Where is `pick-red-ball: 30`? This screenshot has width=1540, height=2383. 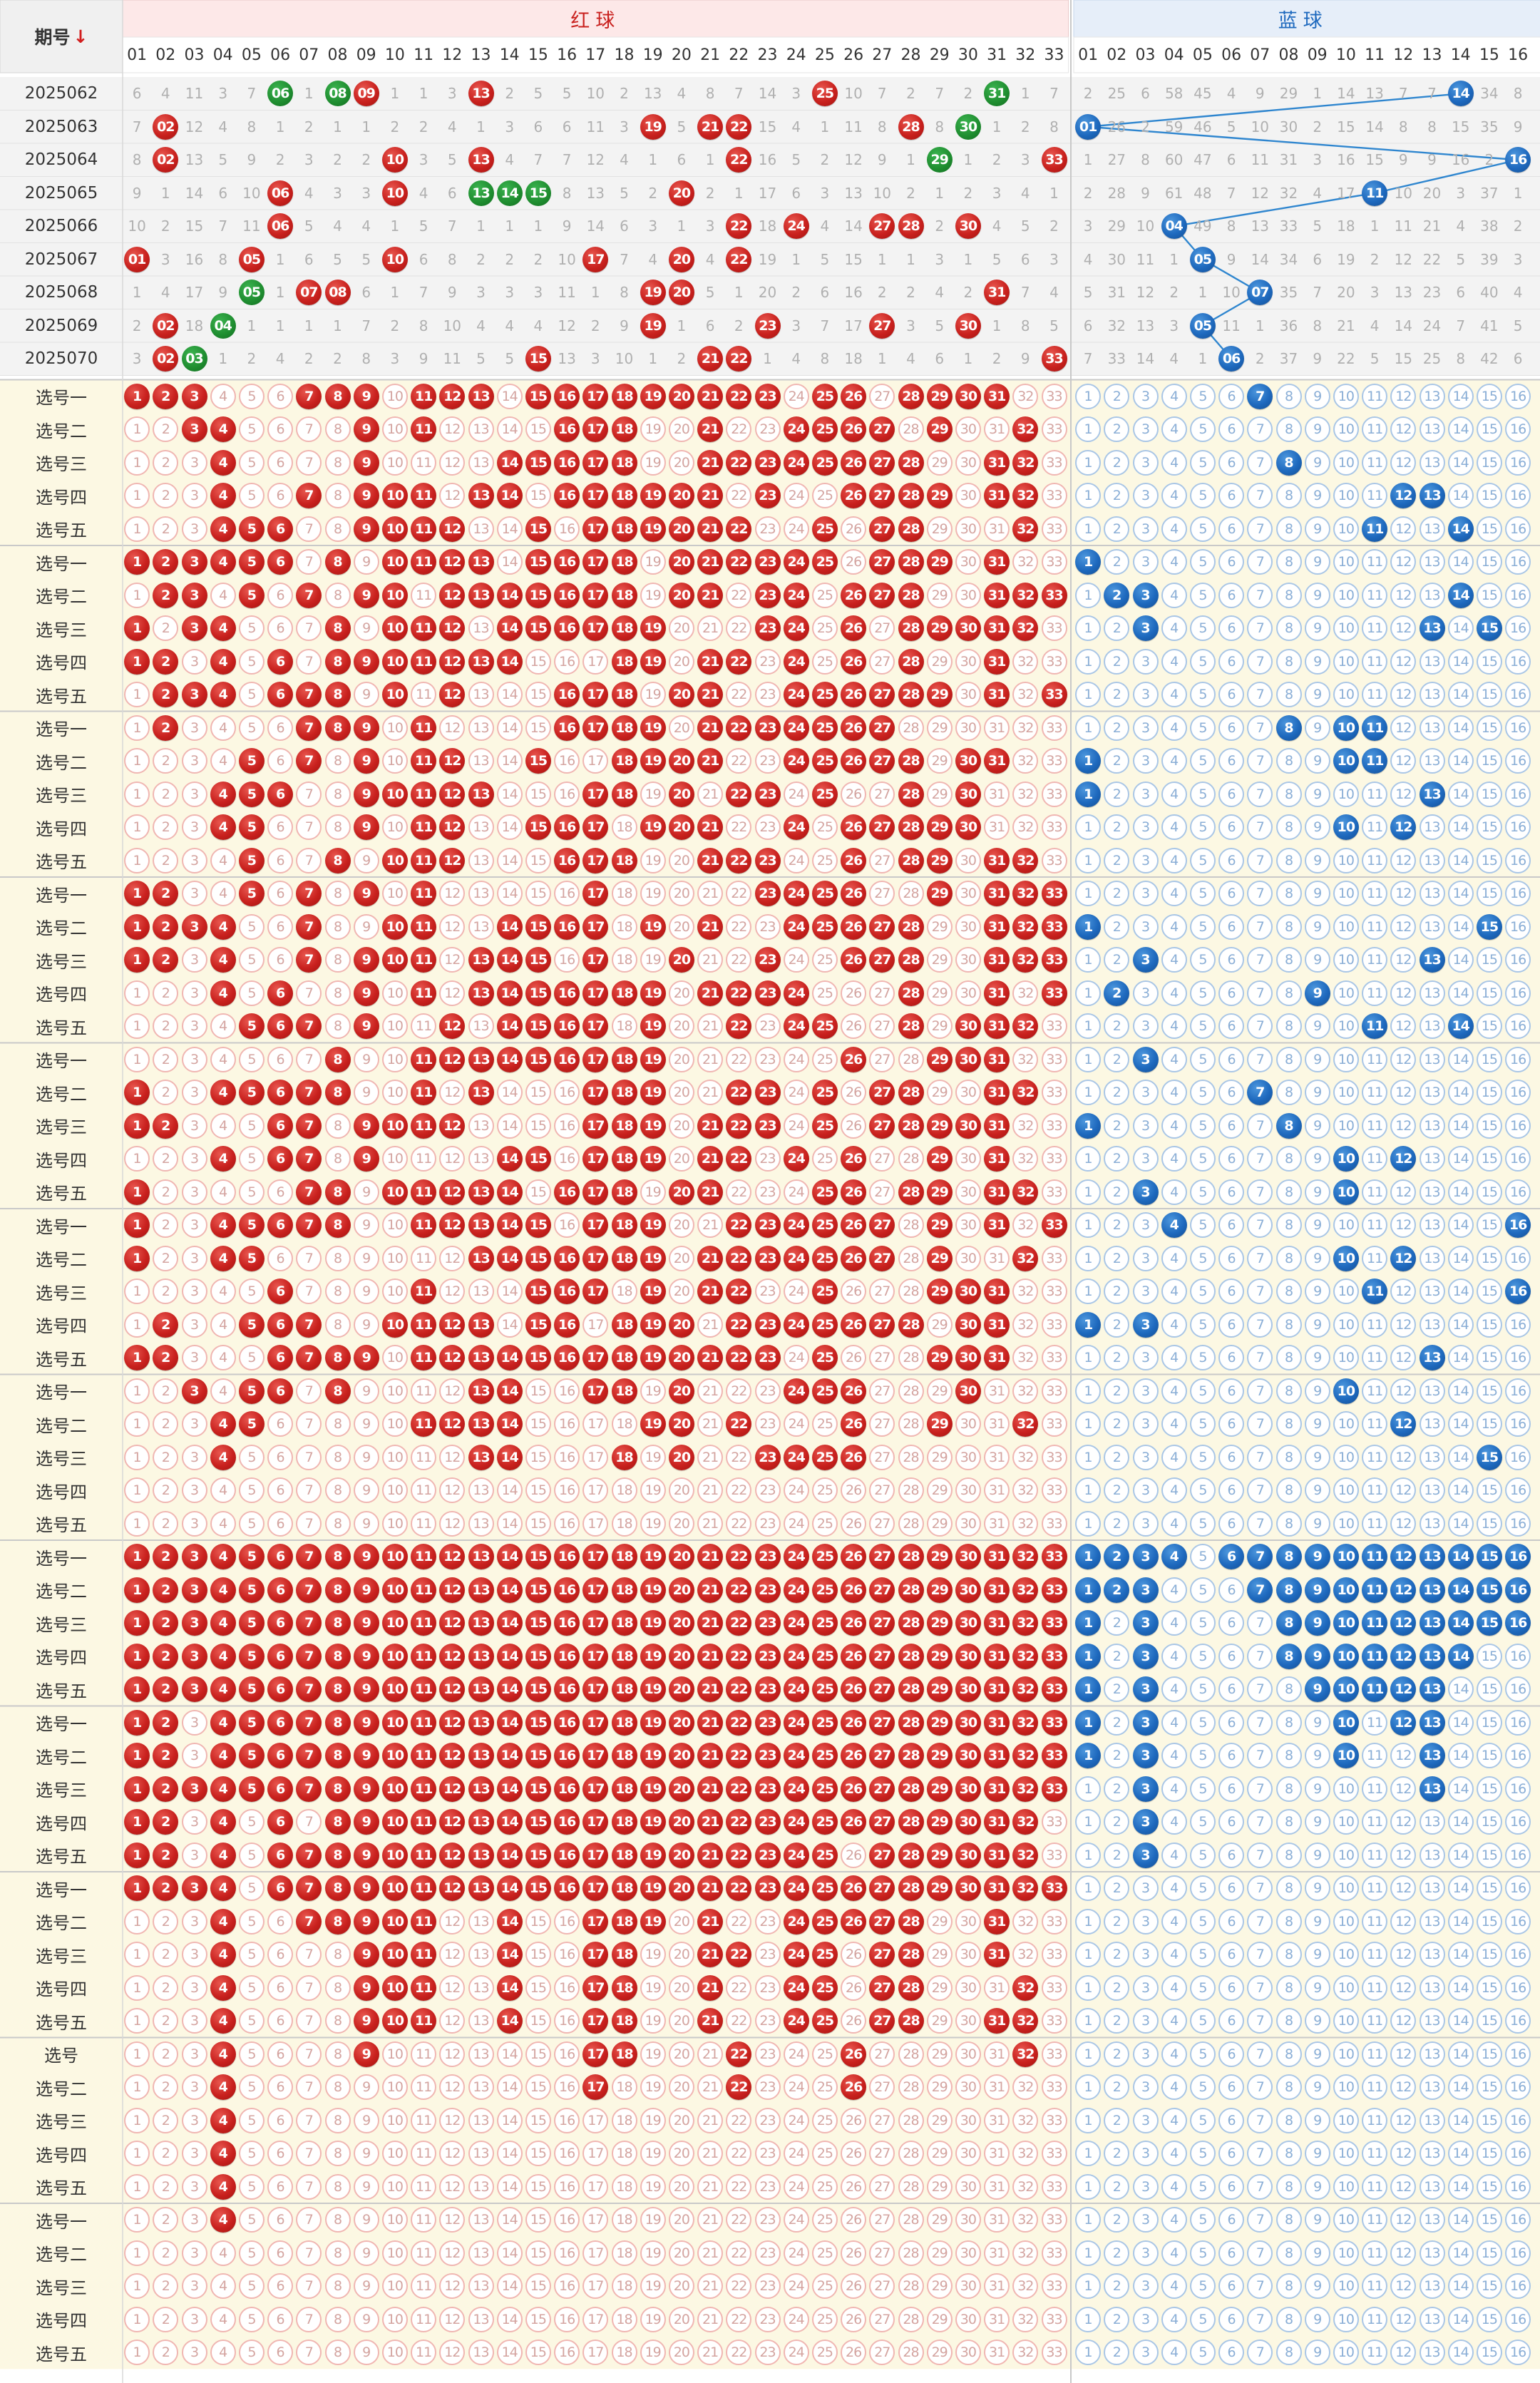 pick-red-ball: 30 is located at coordinates (968, 2186).